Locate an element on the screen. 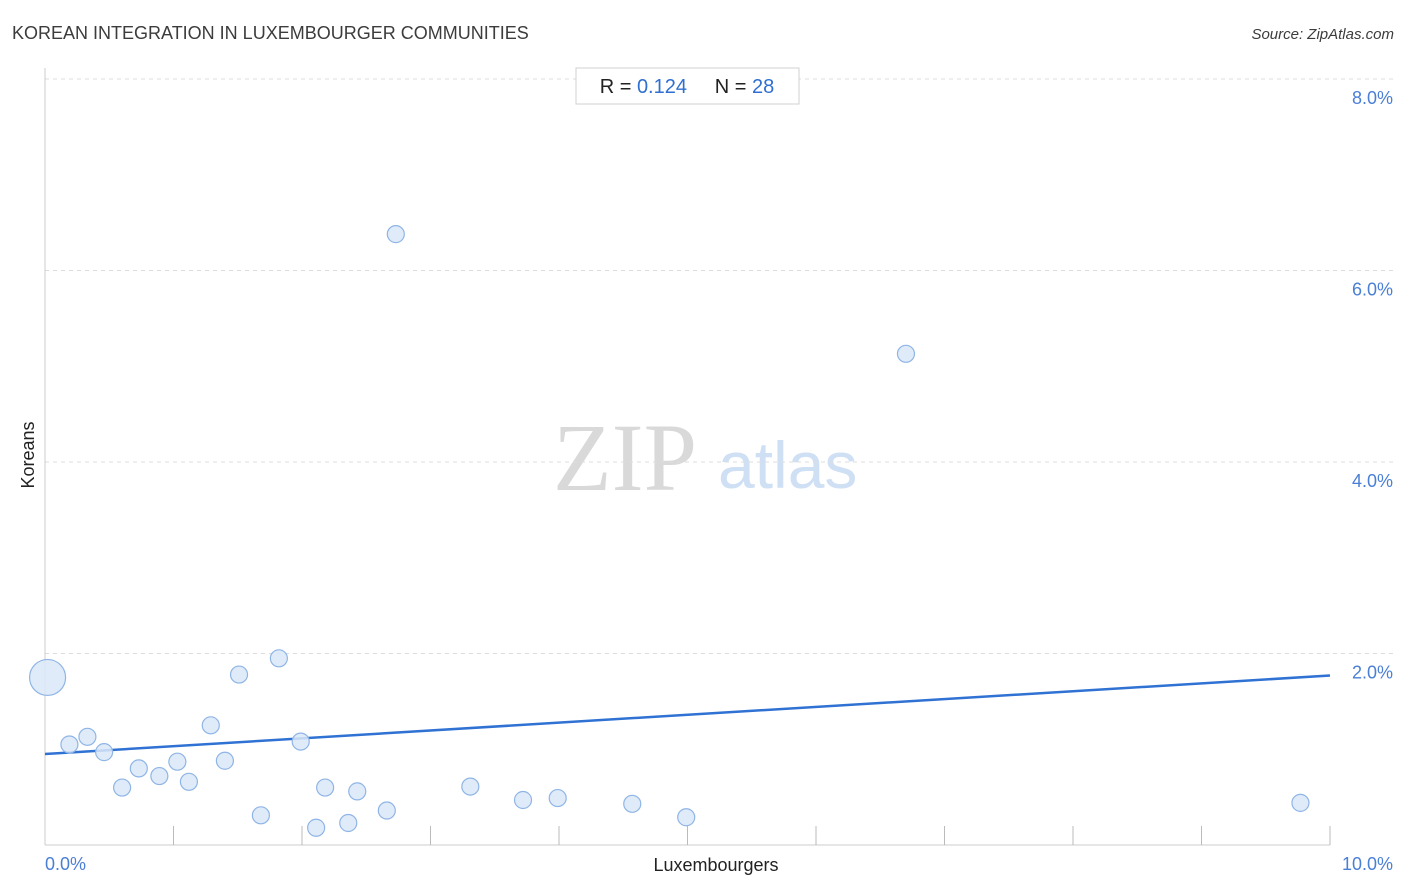 The height and width of the screenshot is (892, 1406). y-tick-labels: 2.0% 4.0% 6.0% 8.0% is located at coordinates (1372, 385).